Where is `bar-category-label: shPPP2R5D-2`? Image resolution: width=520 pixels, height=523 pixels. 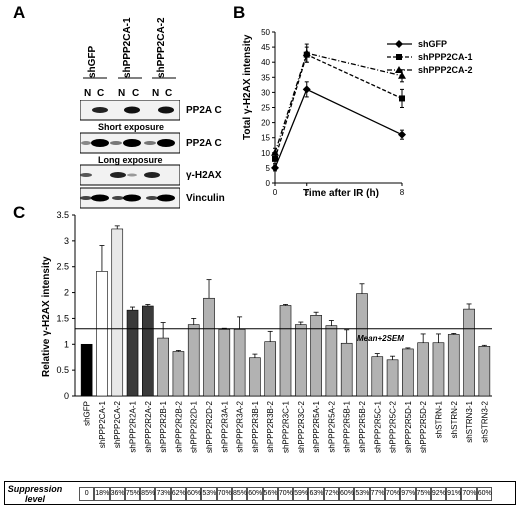
bar-category-label: shPPP2R5D-2 is located at coordinates (423, 426).